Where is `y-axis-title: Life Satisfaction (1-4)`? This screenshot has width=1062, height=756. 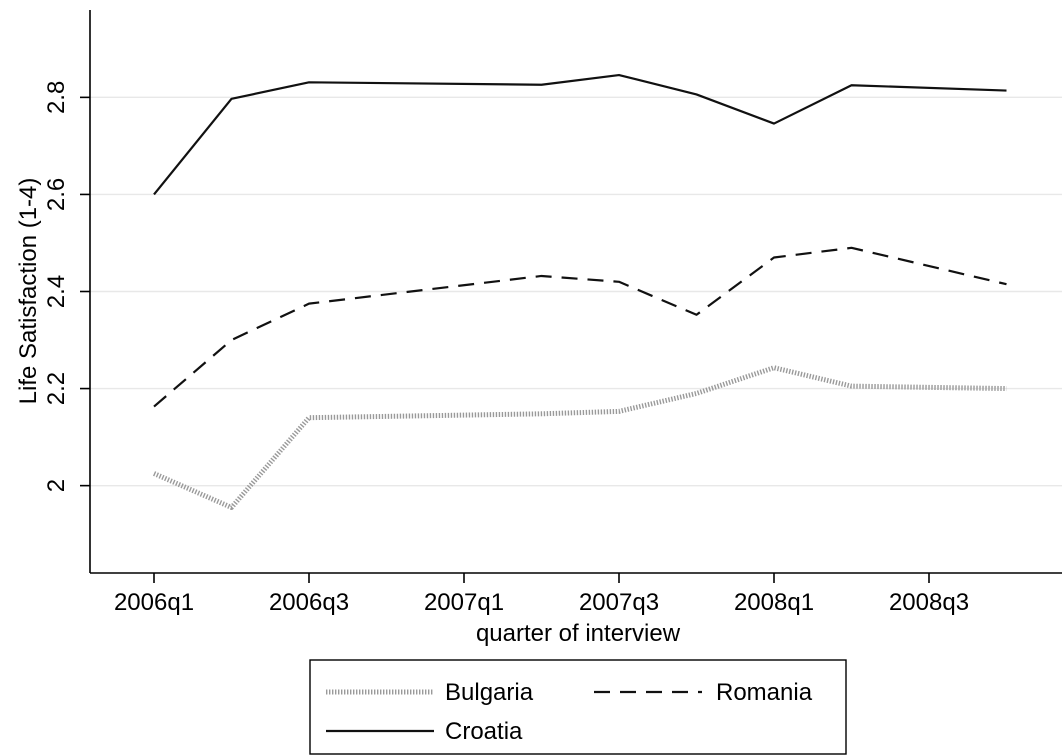
y-axis-title: Life Satisfaction (1-4) is located at coordinates (28, 291).